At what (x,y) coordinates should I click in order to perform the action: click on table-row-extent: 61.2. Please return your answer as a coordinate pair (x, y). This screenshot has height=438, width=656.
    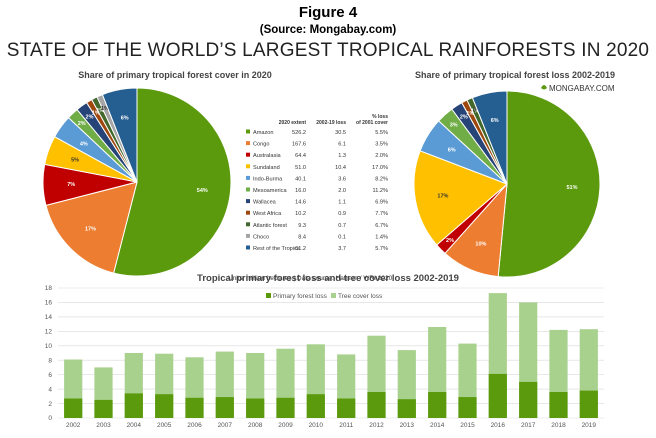
    Looking at the image, I should click on (300, 249).